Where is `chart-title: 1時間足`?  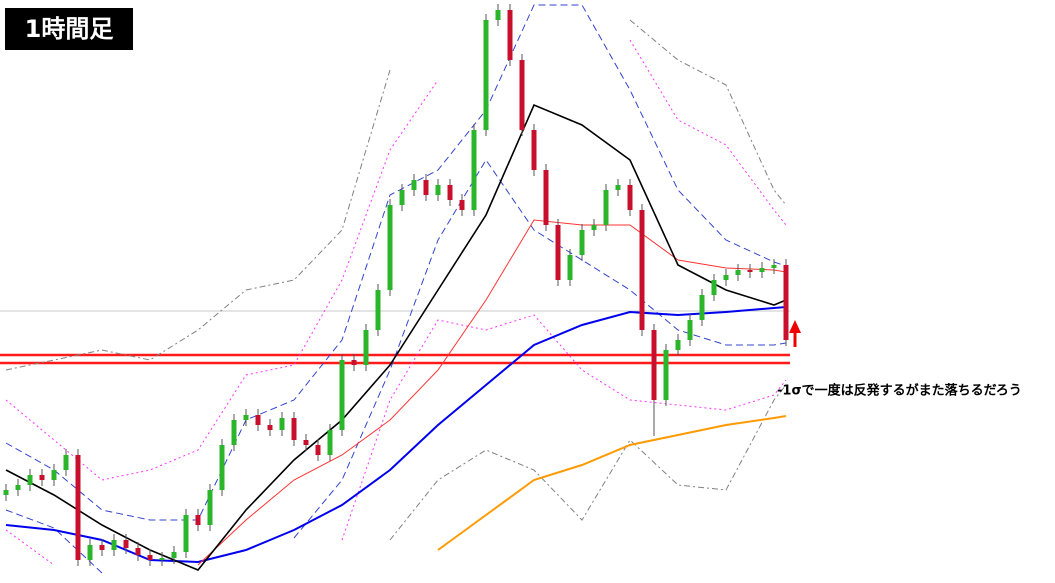 chart-title: 1時間足 is located at coordinates (69, 29).